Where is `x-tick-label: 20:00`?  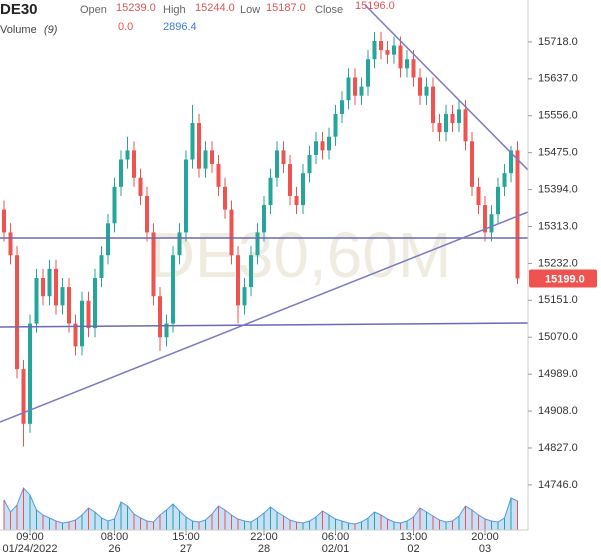 x-tick-label: 20:00 is located at coordinates (485, 537).